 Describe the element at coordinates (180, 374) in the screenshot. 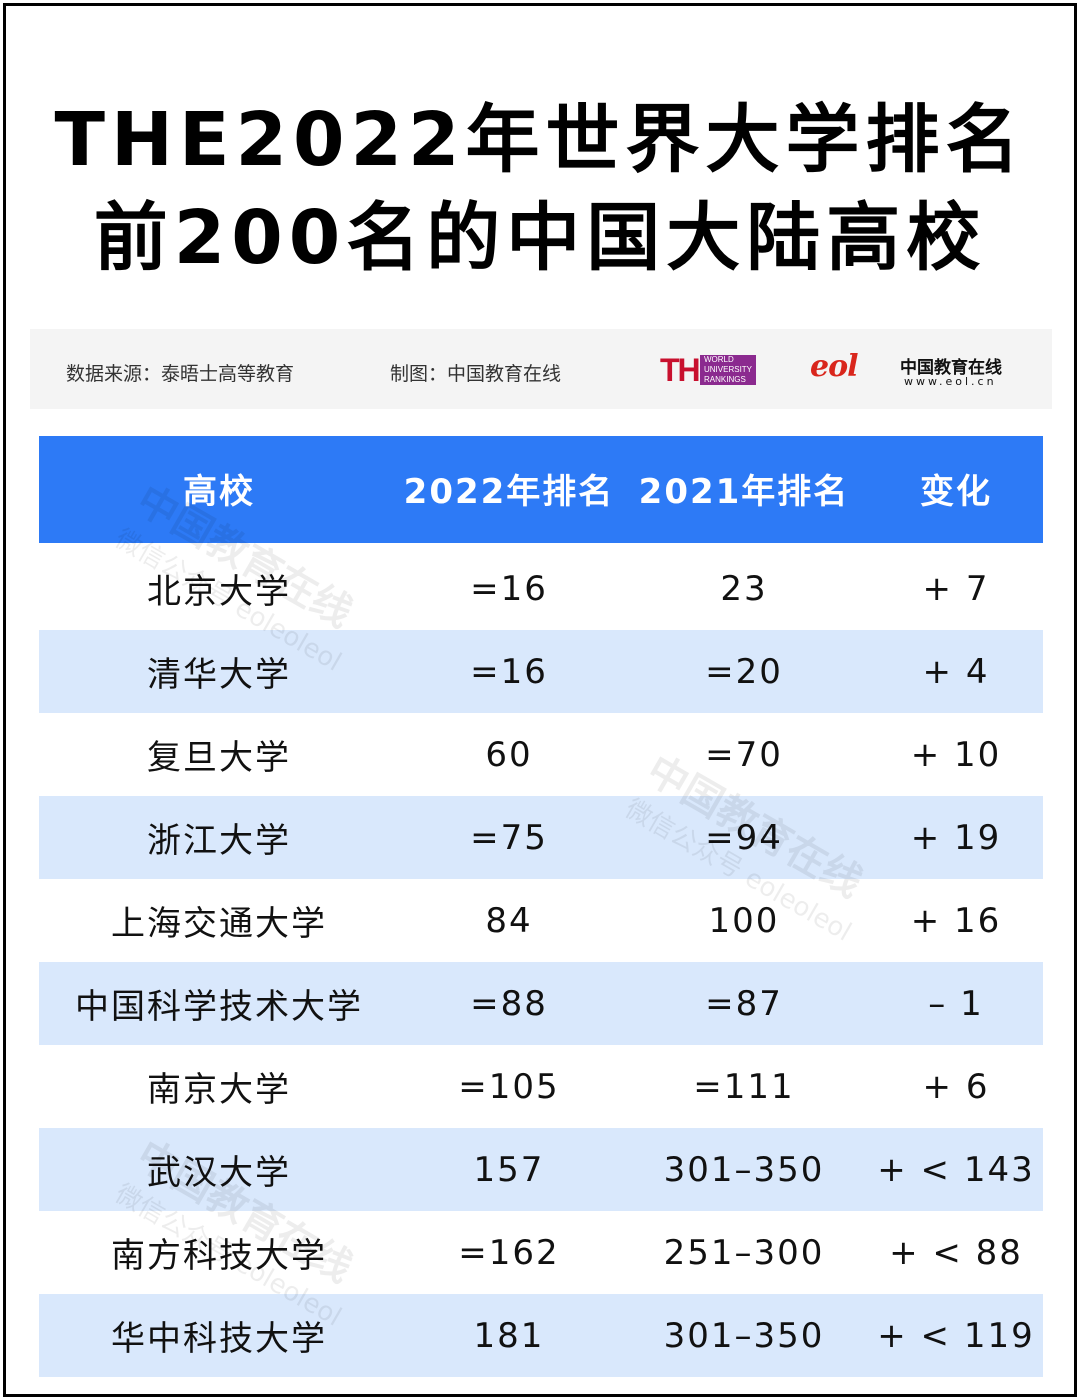

I see `data-source-text: 数据来源：泰晤士高等教育` at that location.